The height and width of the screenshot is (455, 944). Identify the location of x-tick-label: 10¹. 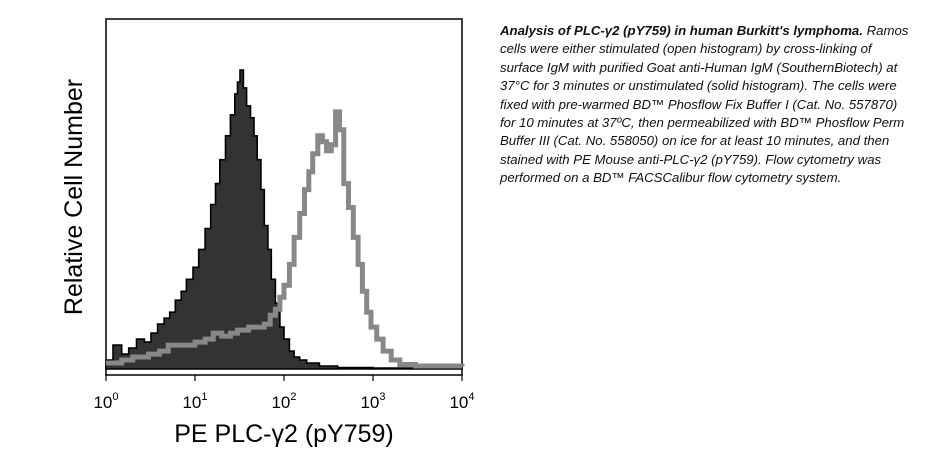
(194, 401).